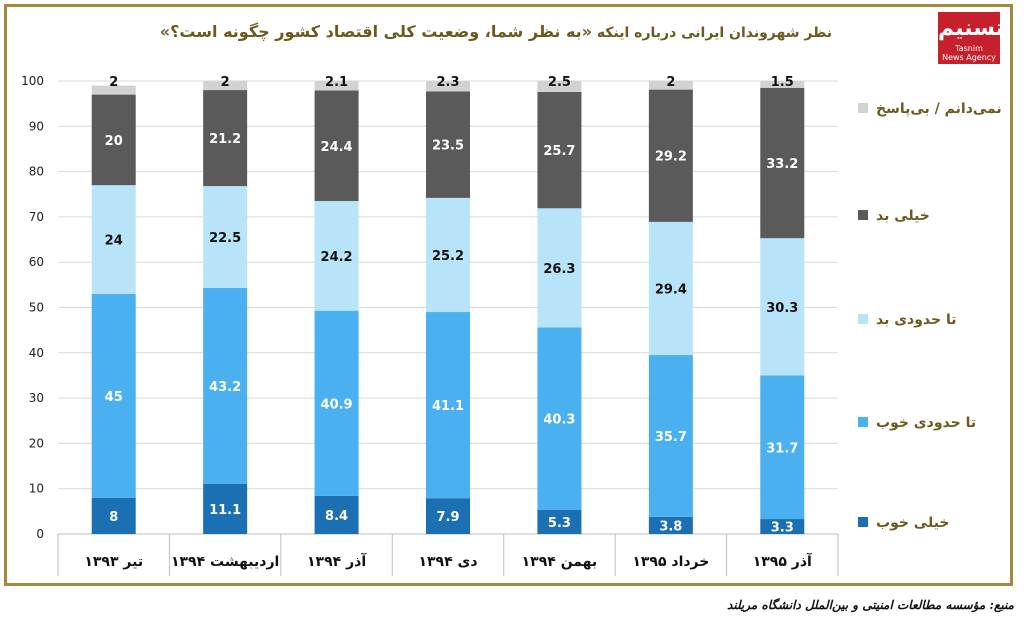  Describe the element at coordinates (113, 562) in the screenshot. I see `x-tick-label: تیر ۱۳۹۳` at that location.